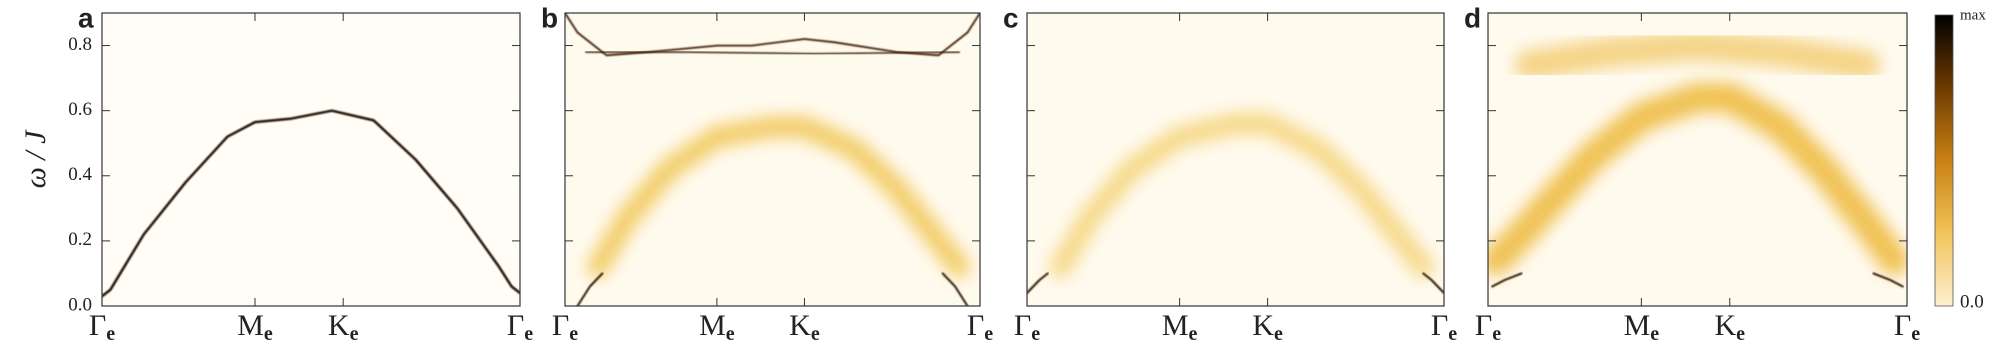  What do you see at coordinates (80, 44) in the screenshot?
I see `y-tick-label: 0.8` at bounding box center [80, 44].